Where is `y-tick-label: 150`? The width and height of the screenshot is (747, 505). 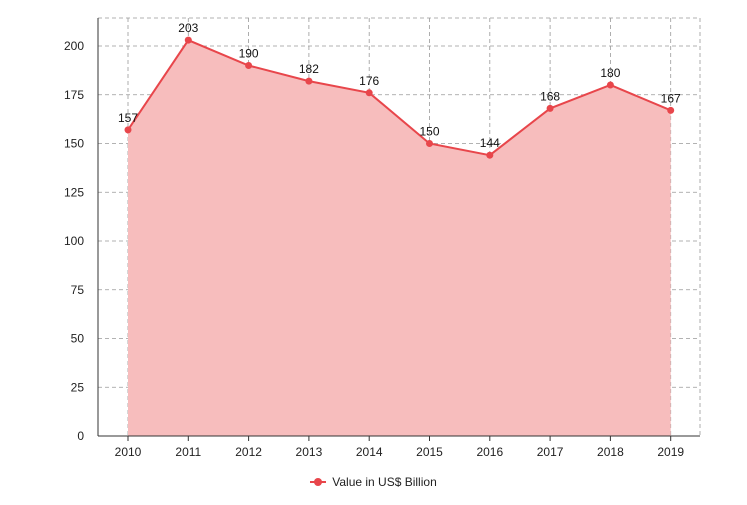
y-tick-label: 150 is located at coordinates (74, 144).